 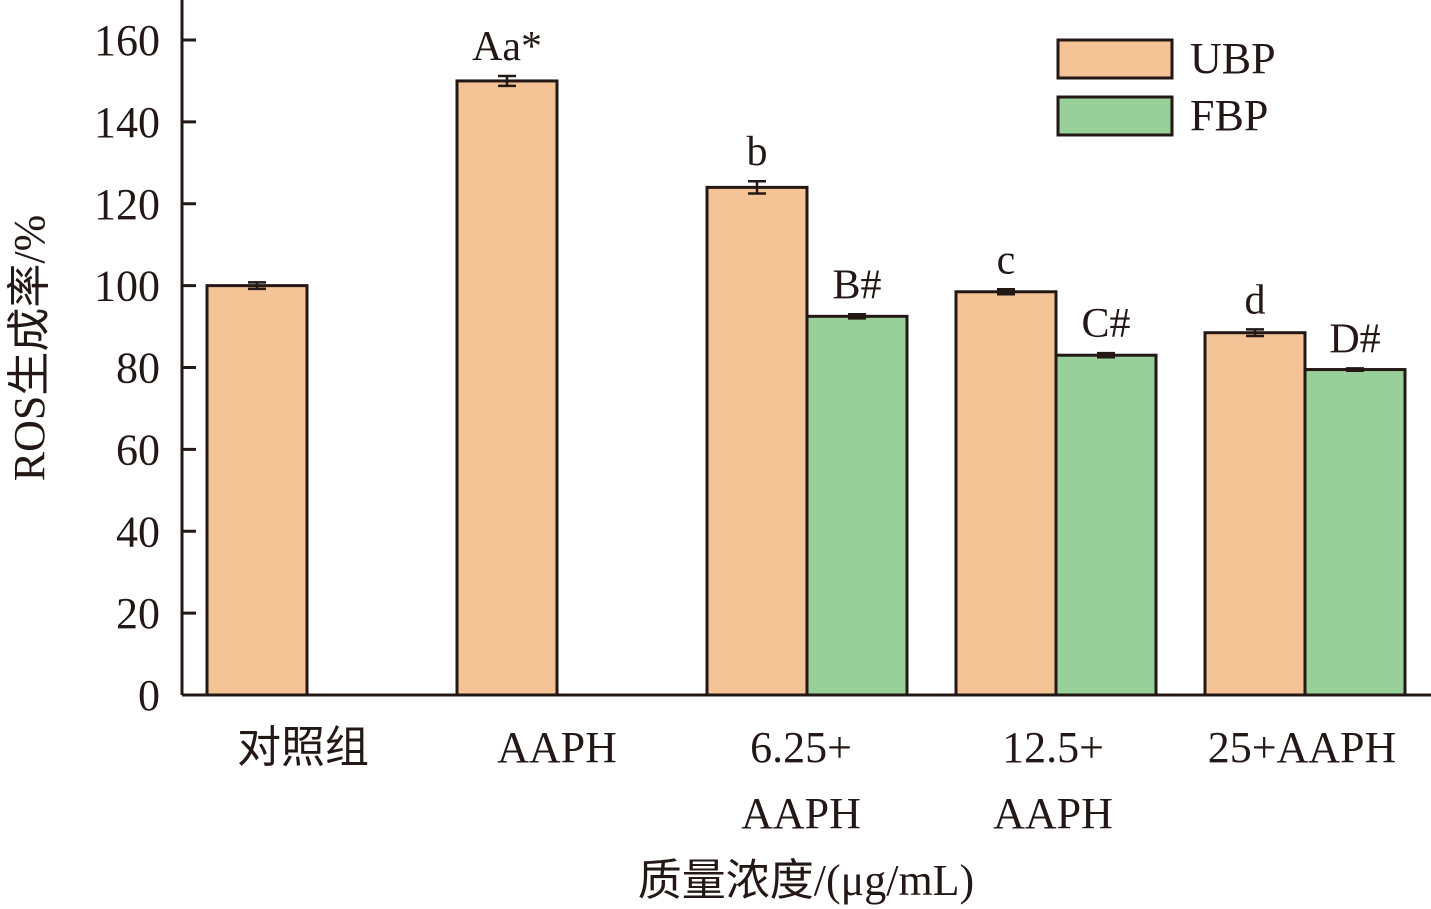 What do you see at coordinates (127, 286) in the screenshot?
I see `y-tick-label-100: 100` at bounding box center [127, 286].